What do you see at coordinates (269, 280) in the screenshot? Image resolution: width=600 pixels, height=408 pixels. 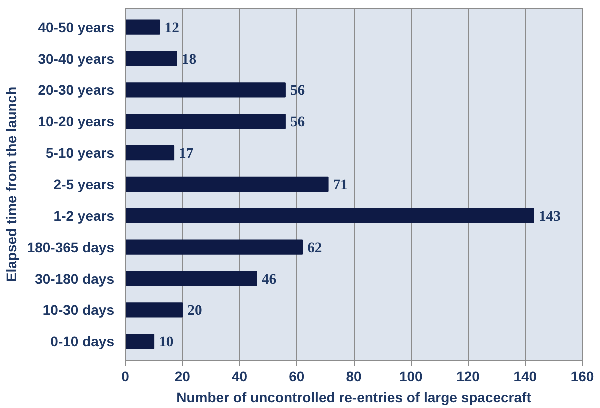 I see `data-label: 46` at bounding box center [269, 280].